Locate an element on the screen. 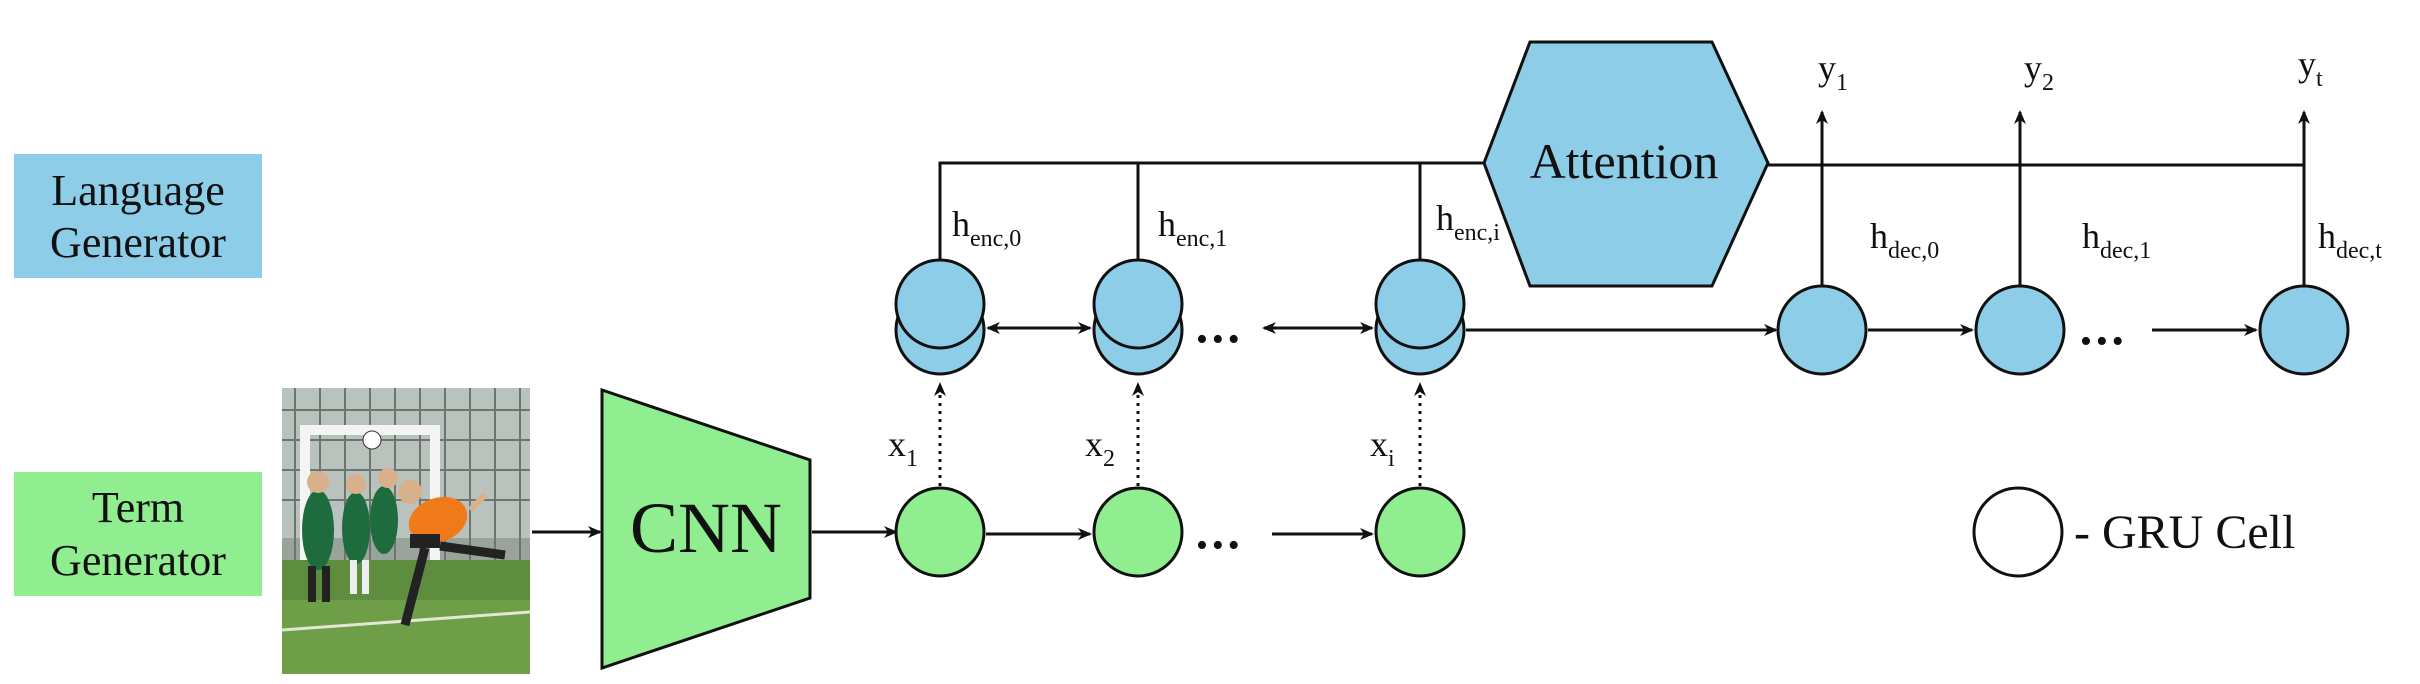 The image size is (2420, 684). term-cell-i is located at coordinates (1420, 532).